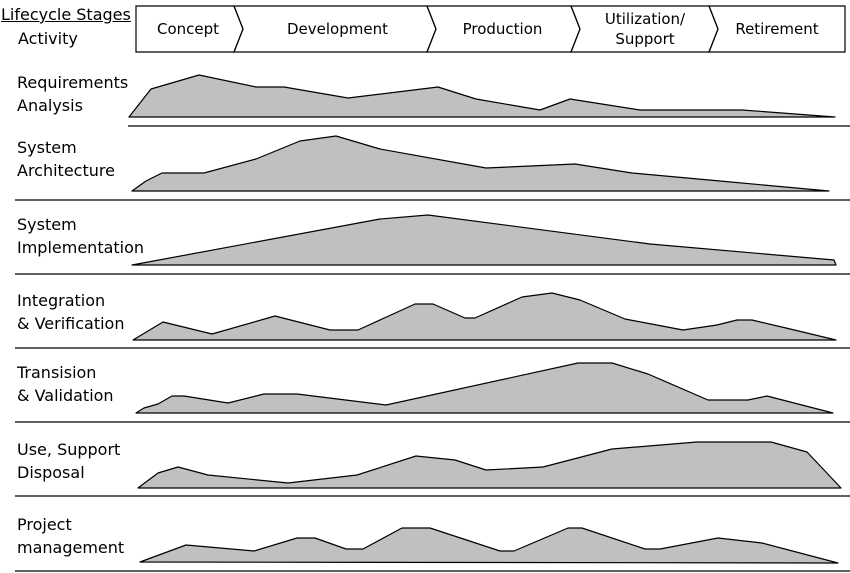 The image size is (850, 573). Describe the element at coordinates (480, 163) in the screenshot. I see `profile-system-architecture` at that location.